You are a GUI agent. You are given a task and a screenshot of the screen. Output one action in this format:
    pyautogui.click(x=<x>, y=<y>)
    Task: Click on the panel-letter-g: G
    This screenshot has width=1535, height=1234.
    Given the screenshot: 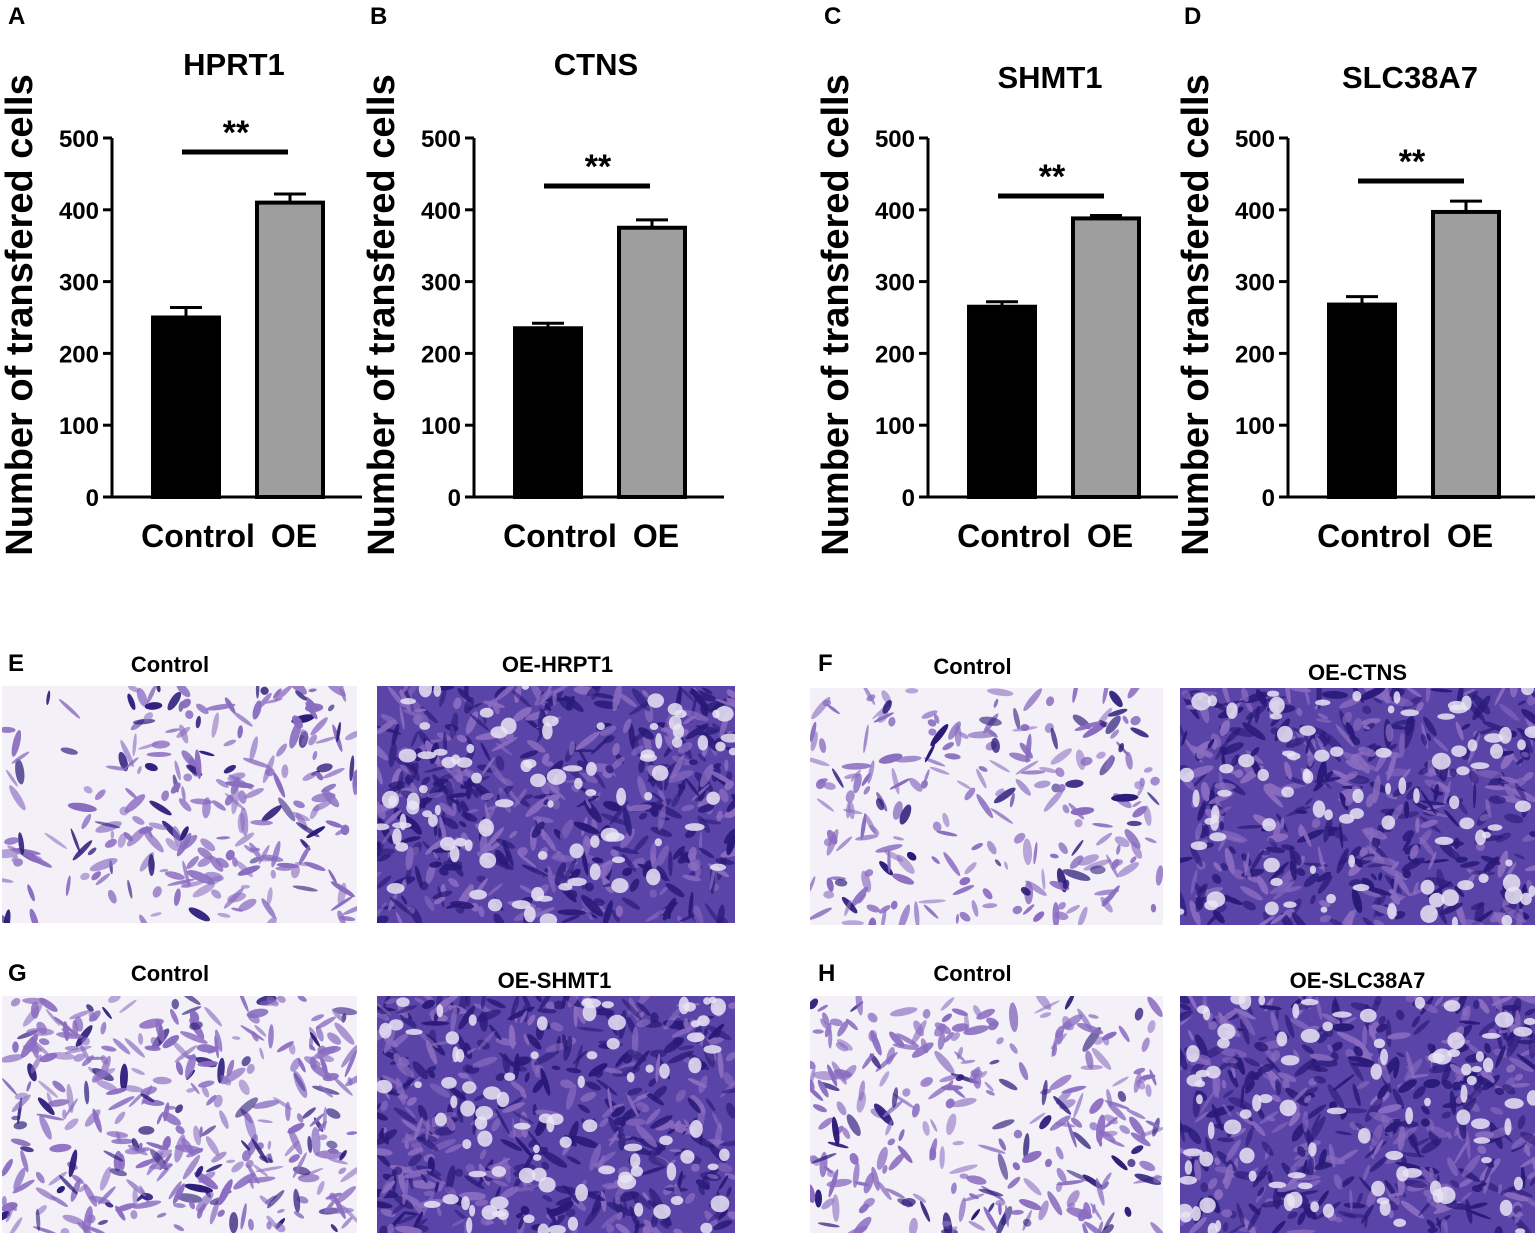 What is the action you would take?
    pyautogui.click(x=17, y=973)
    